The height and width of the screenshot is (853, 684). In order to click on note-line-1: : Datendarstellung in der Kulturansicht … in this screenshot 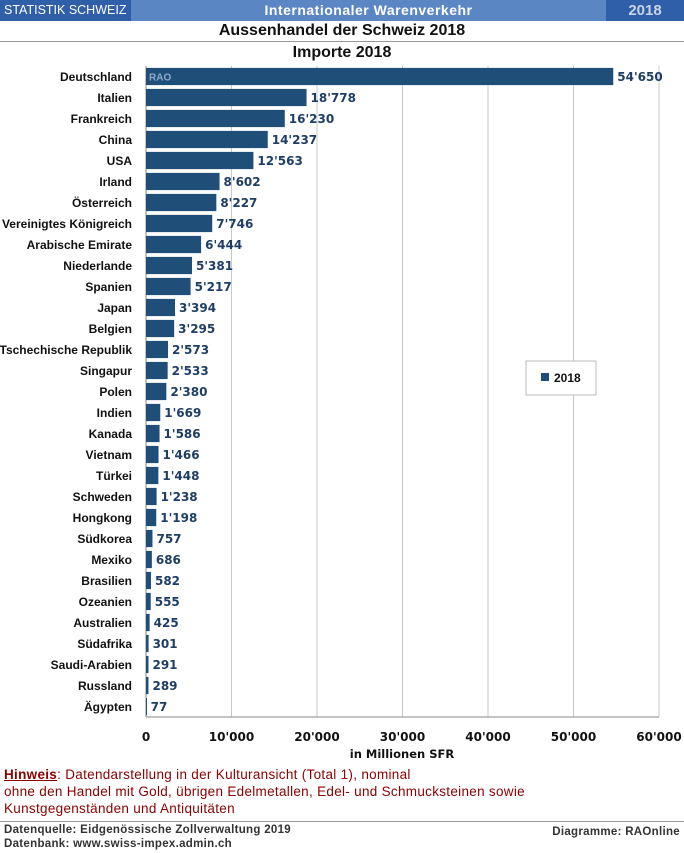, I will do `click(234, 774)`.